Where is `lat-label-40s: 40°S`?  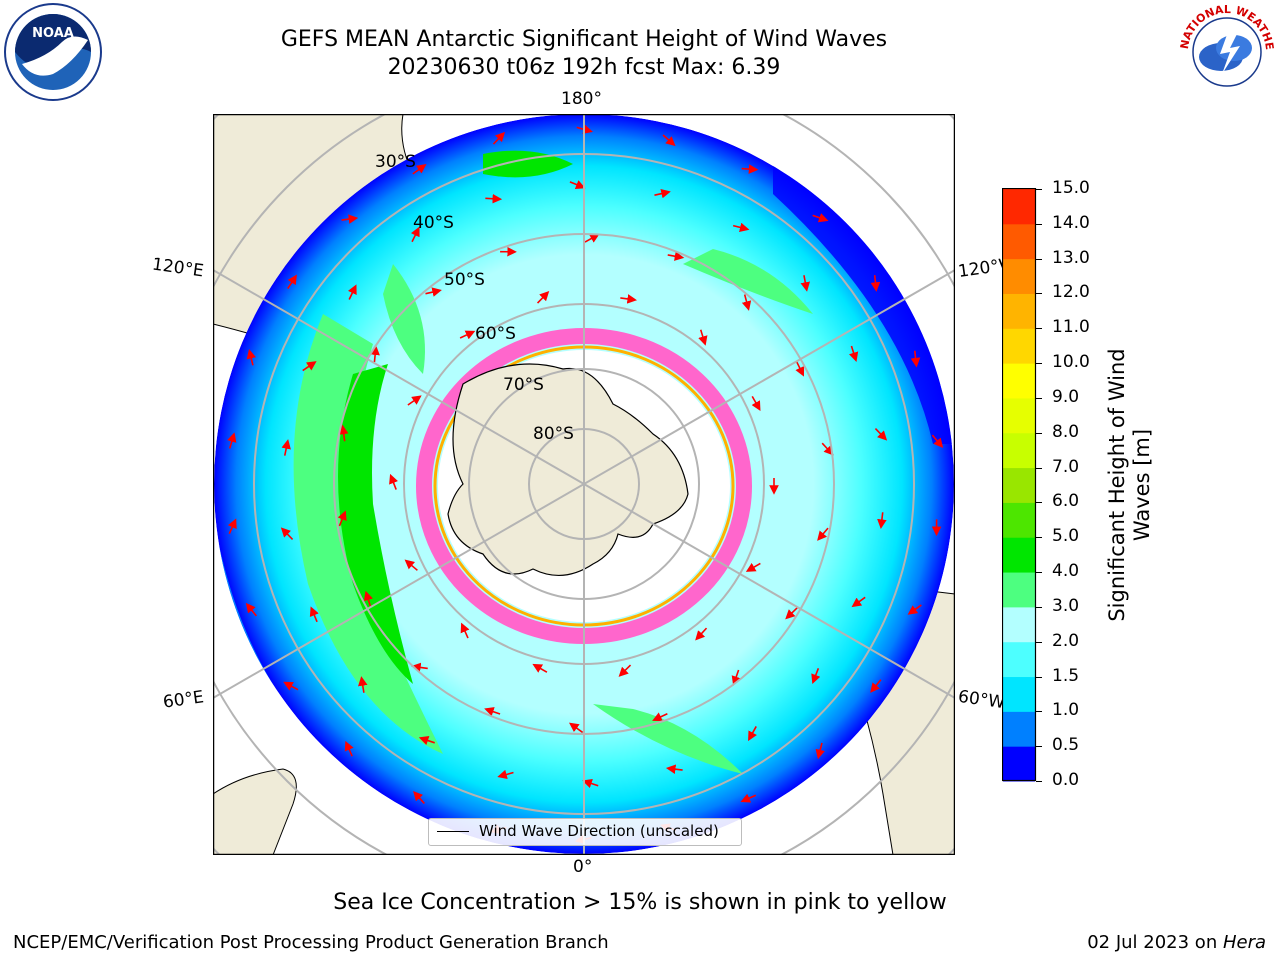 lat-label-40s: 40°S is located at coordinates (433, 223).